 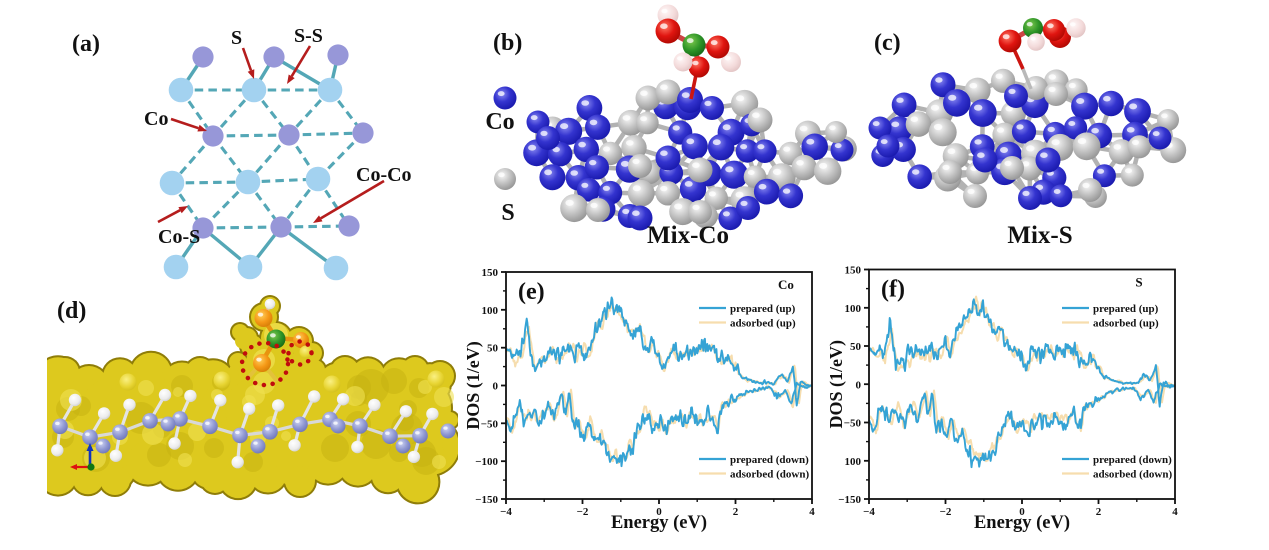 What do you see at coordinates (179, 237) in the screenshot?
I see `svg-text: Co-S` at bounding box center [179, 237].